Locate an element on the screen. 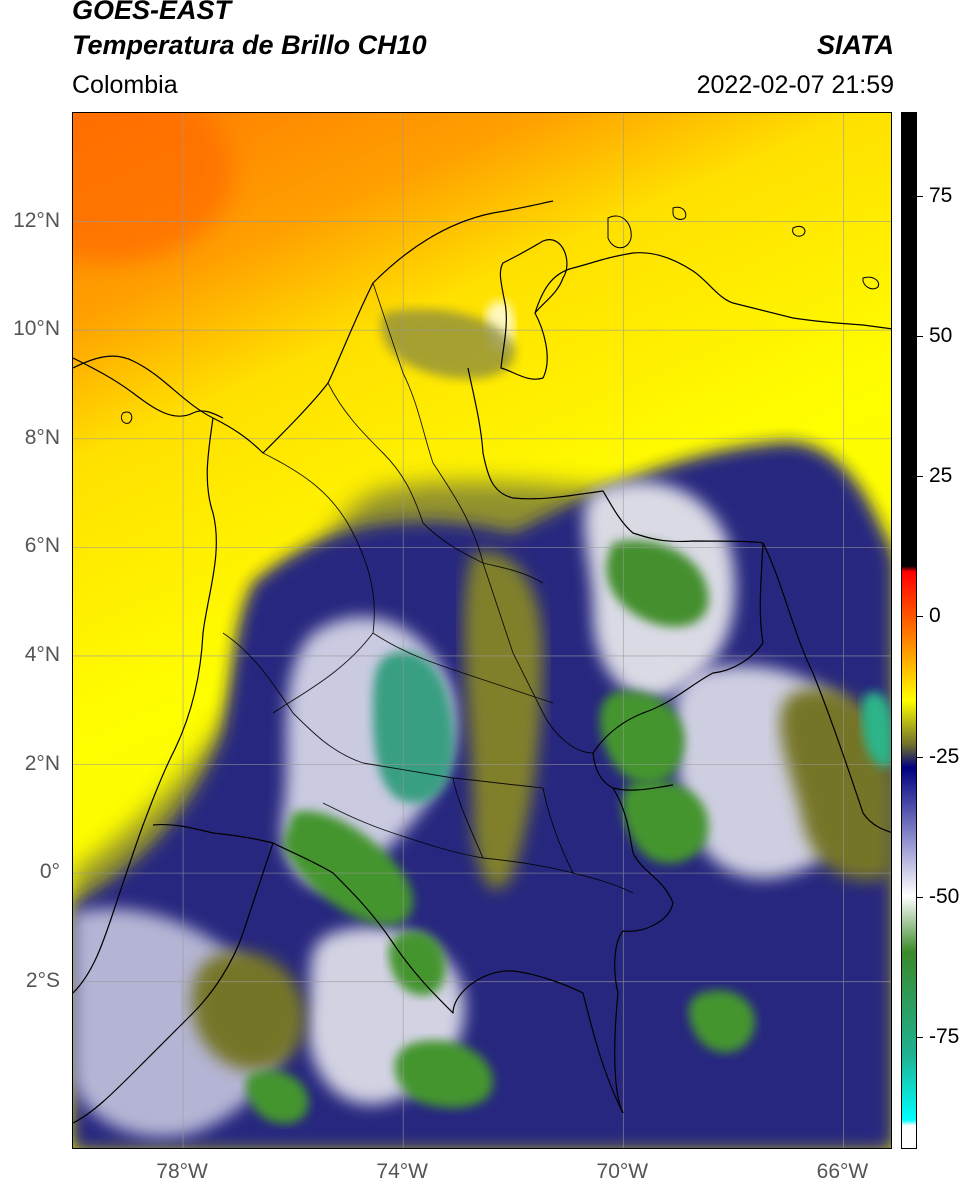  lat-tick-label: 6°N is located at coordinates (42, 546).